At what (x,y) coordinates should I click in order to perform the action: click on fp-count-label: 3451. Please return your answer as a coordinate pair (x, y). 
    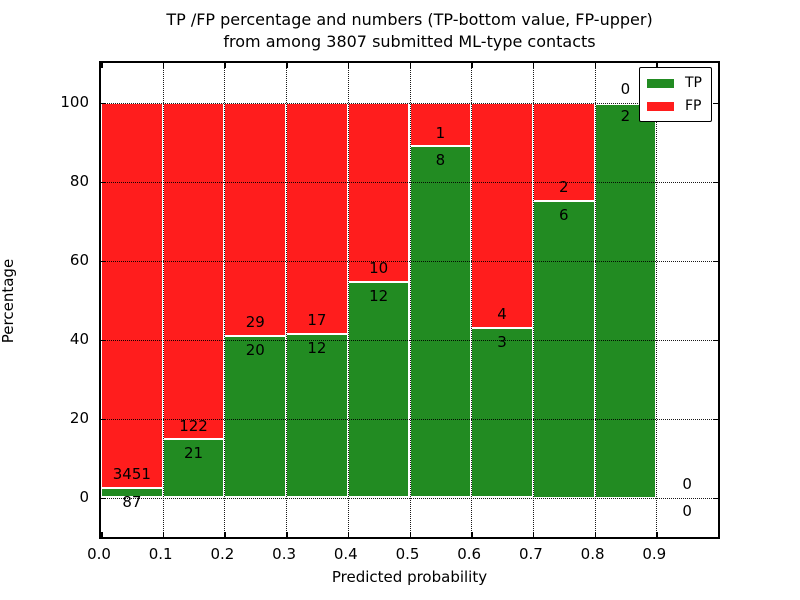
    Looking at the image, I should click on (131, 473).